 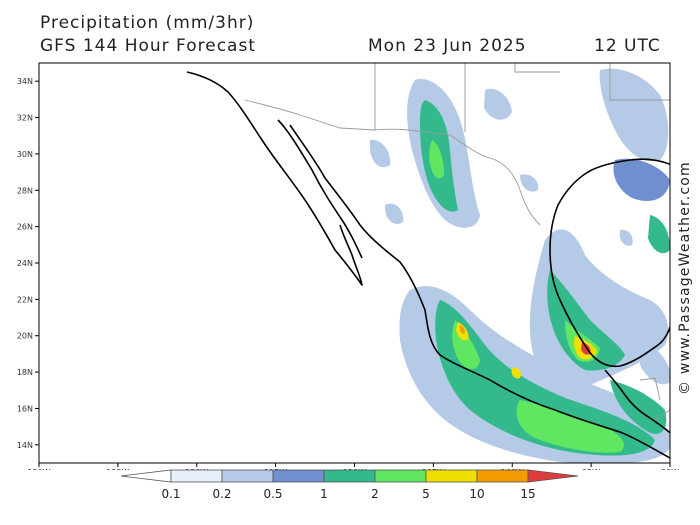 What do you see at coordinates (447, 46) in the screenshot?
I see `forecast-date: Mon 23 Jun 2025` at bounding box center [447, 46].